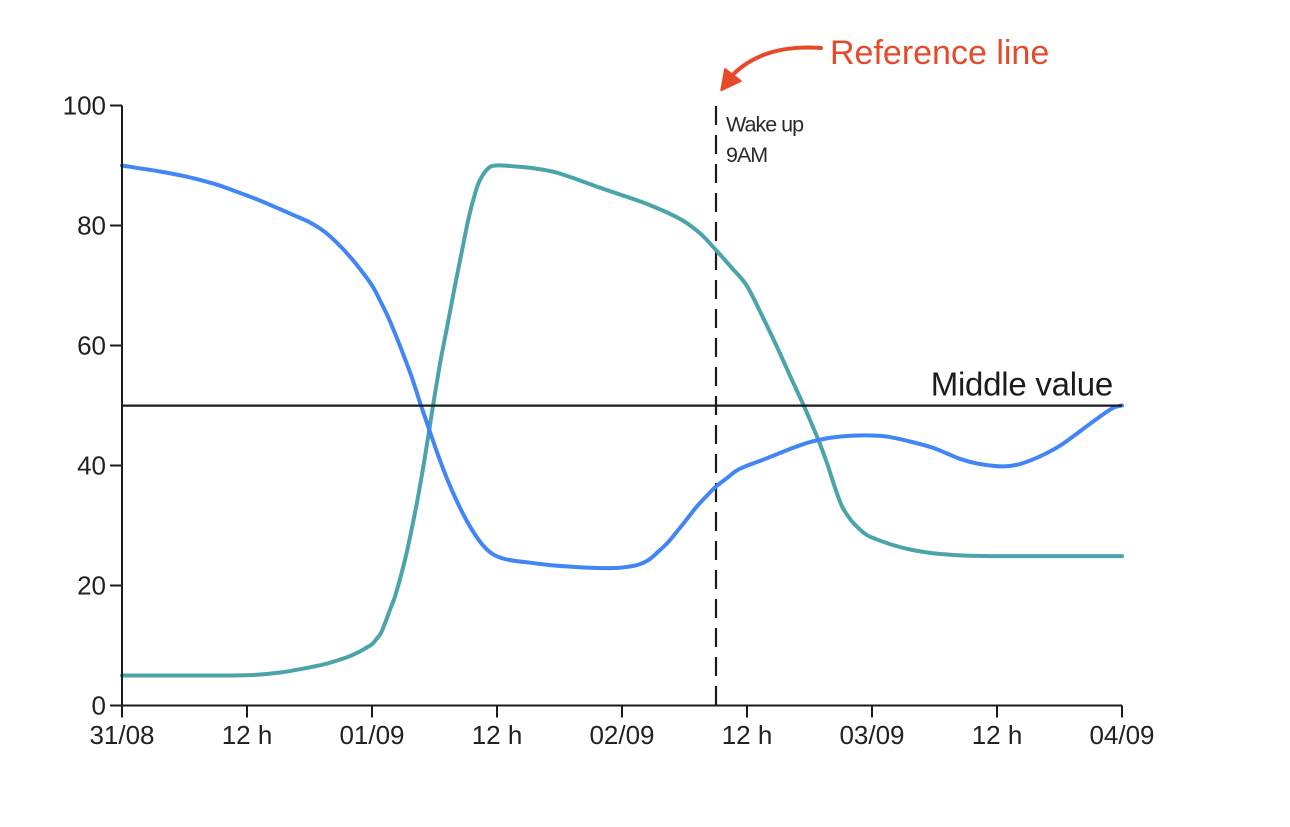 This screenshot has height=827, width=1290. What do you see at coordinates (84, 106) in the screenshot?
I see `svg-text: 100` at bounding box center [84, 106].